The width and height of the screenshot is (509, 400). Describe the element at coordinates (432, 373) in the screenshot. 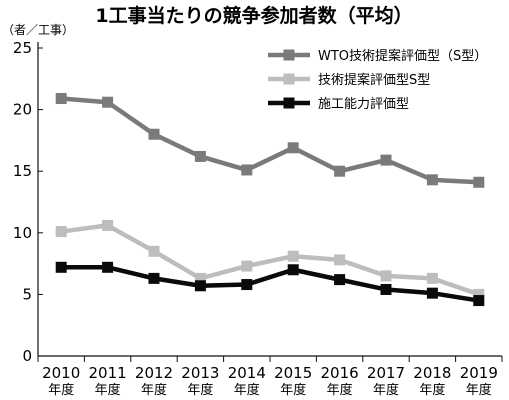

I see `x-tick-label: 2018` at that location.